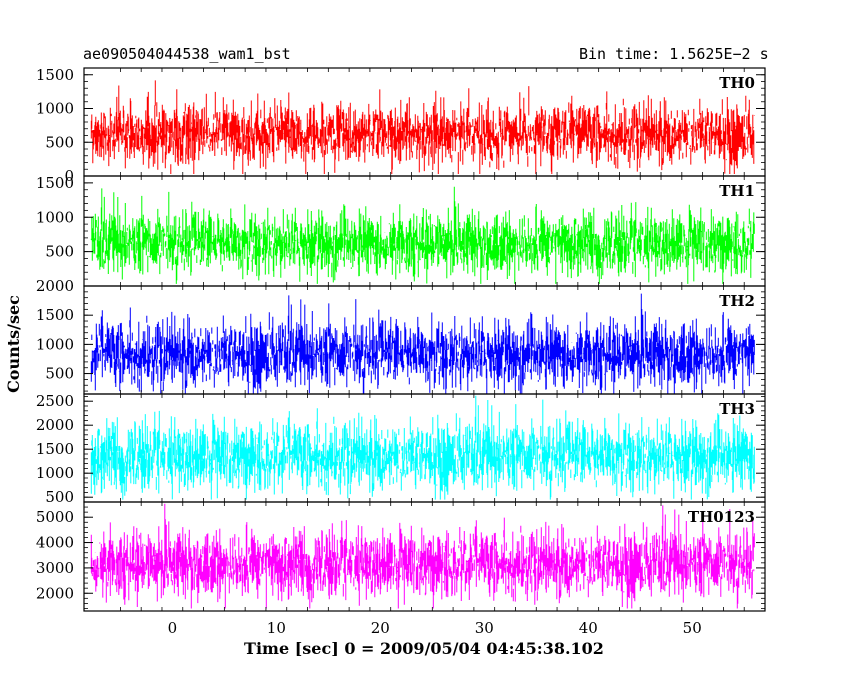  Describe the element at coordinates (55, 568) in the screenshot. I see `y-tick-label: 3000` at that location.